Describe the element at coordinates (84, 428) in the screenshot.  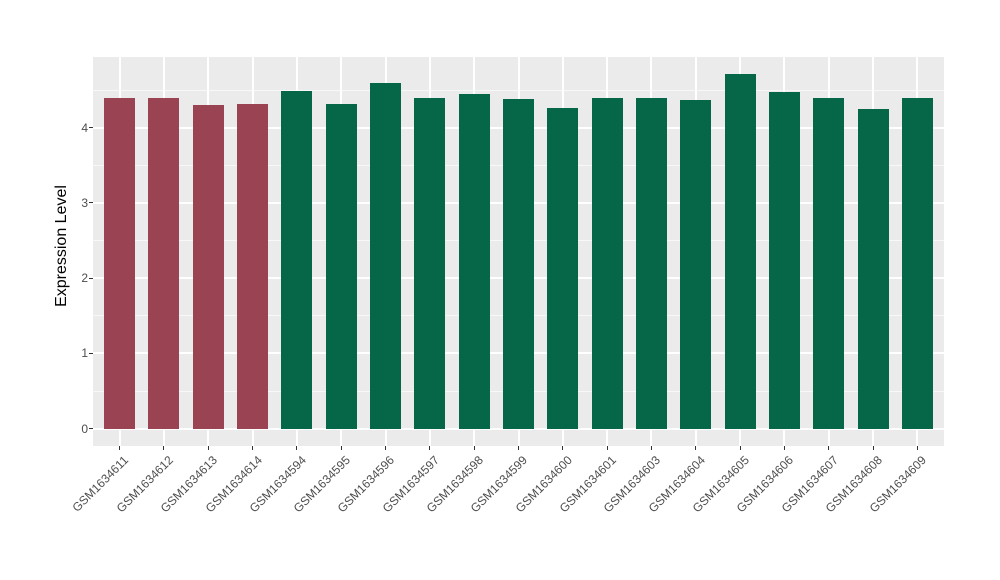
I see `y-tick-label: 0` at that location.